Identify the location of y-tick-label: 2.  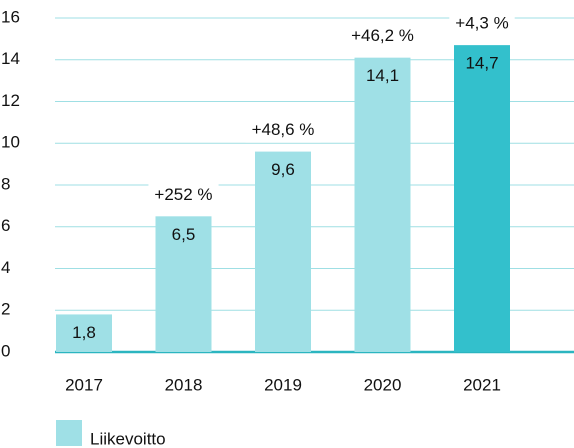
(5, 309).